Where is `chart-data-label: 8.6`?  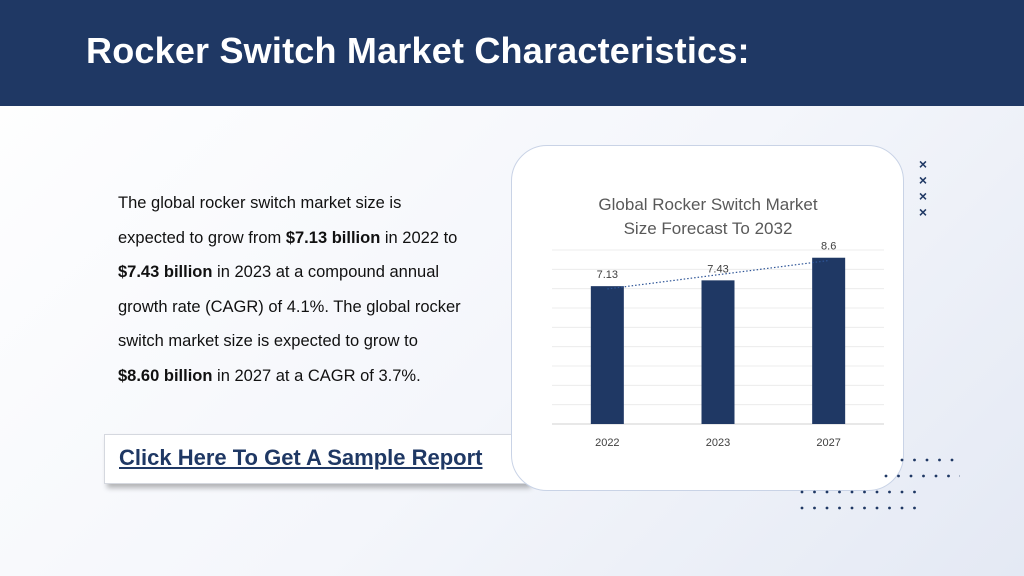
chart-data-label: 8.6 is located at coordinates (828, 247).